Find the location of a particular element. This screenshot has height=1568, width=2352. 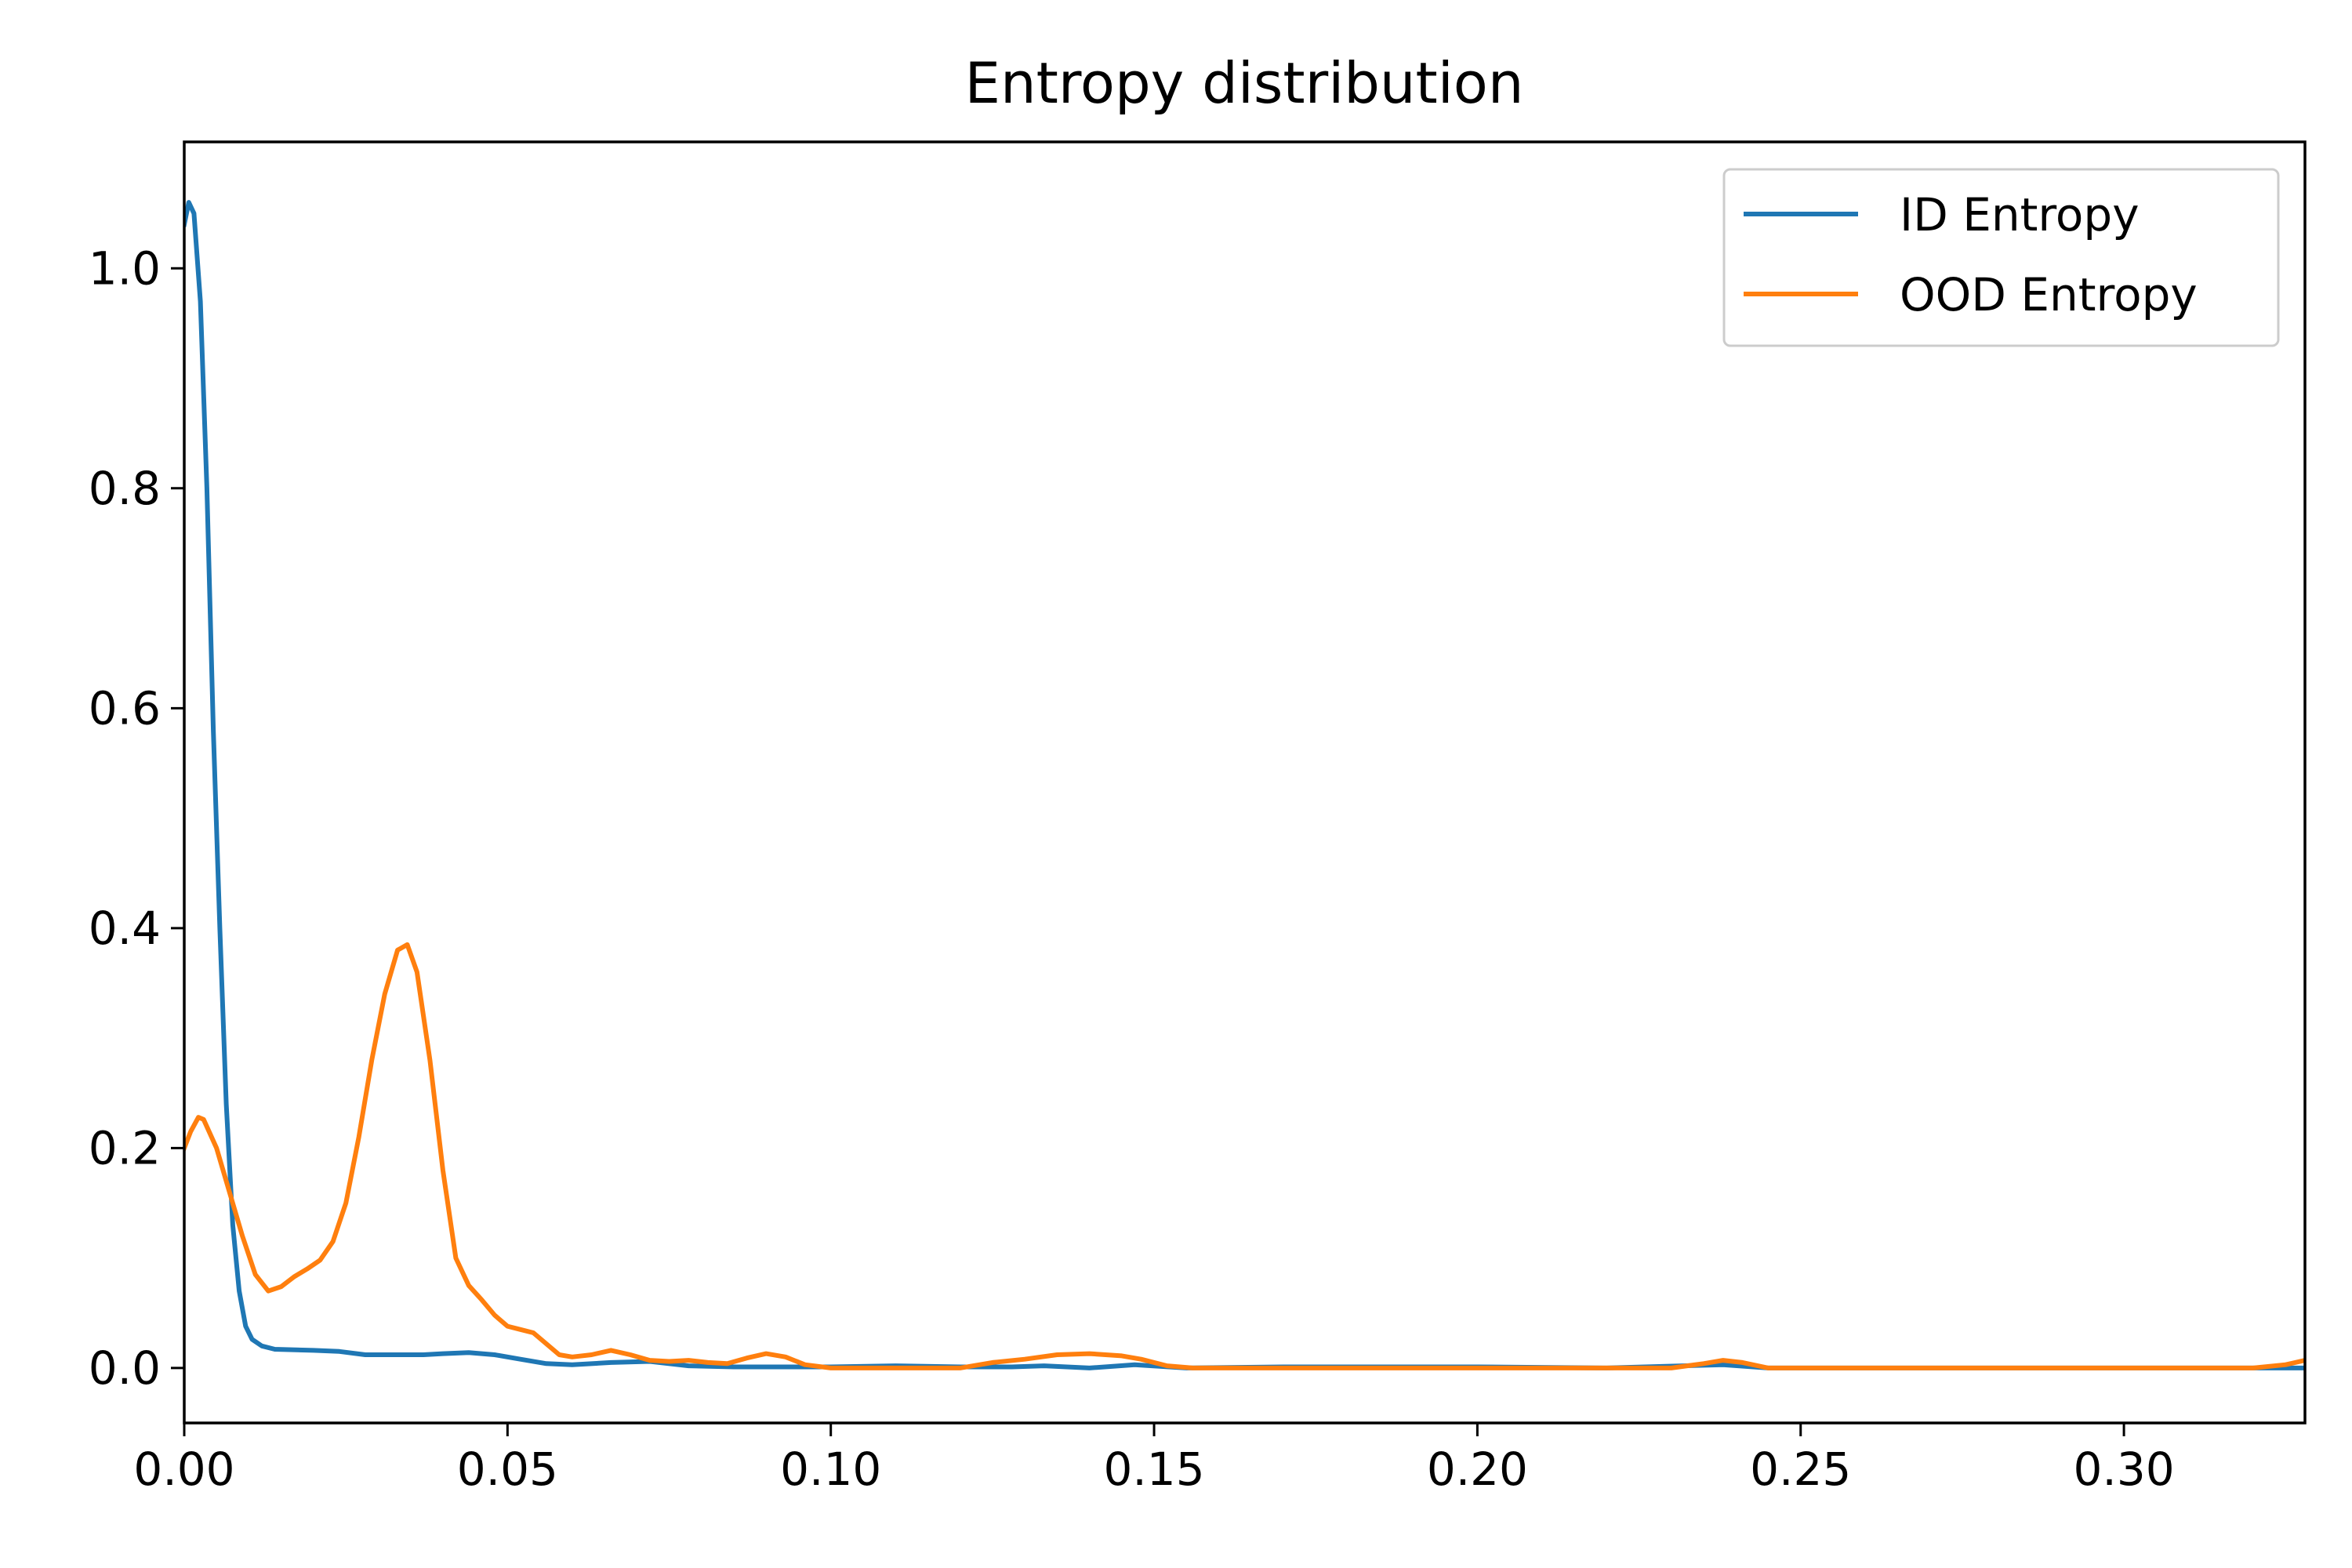

chart-title: Entropy distribution is located at coordinates (1244, 83).